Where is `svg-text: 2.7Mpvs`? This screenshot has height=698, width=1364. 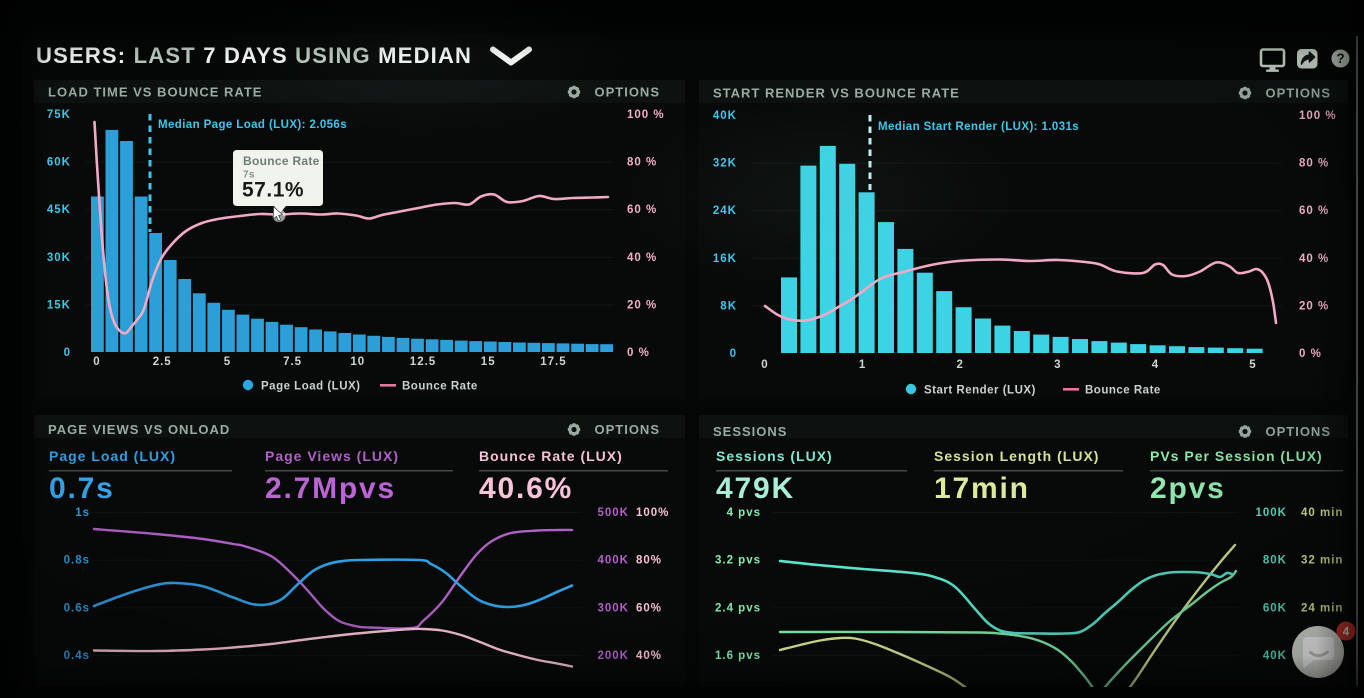 svg-text: 2.7Mpvs is located at coordinates (330, 488).